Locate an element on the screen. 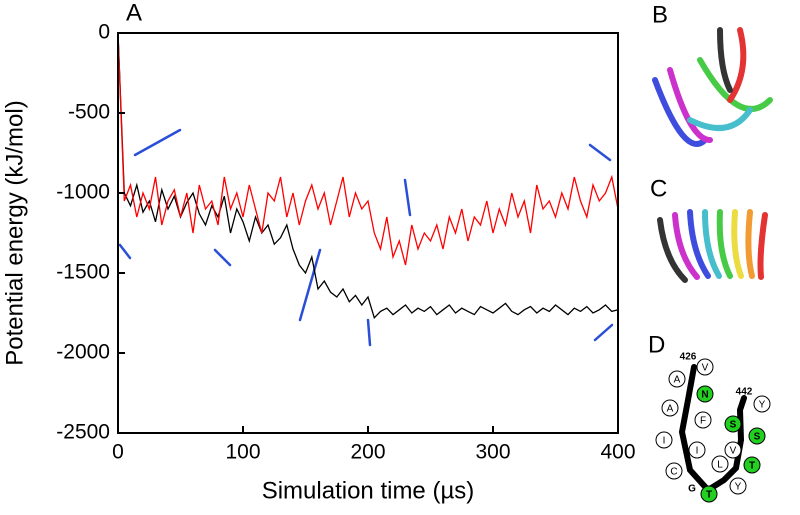  start-residue: 426 is located at coordinates (688, 357).